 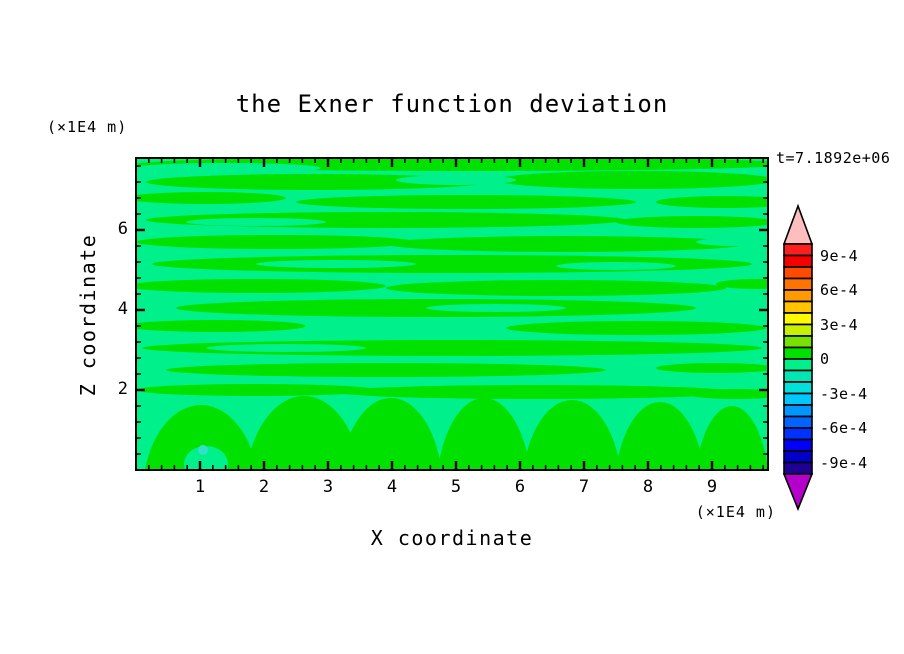 I want to click on colorbar-tick-label: 3e-4, so click(x=839, y=324).